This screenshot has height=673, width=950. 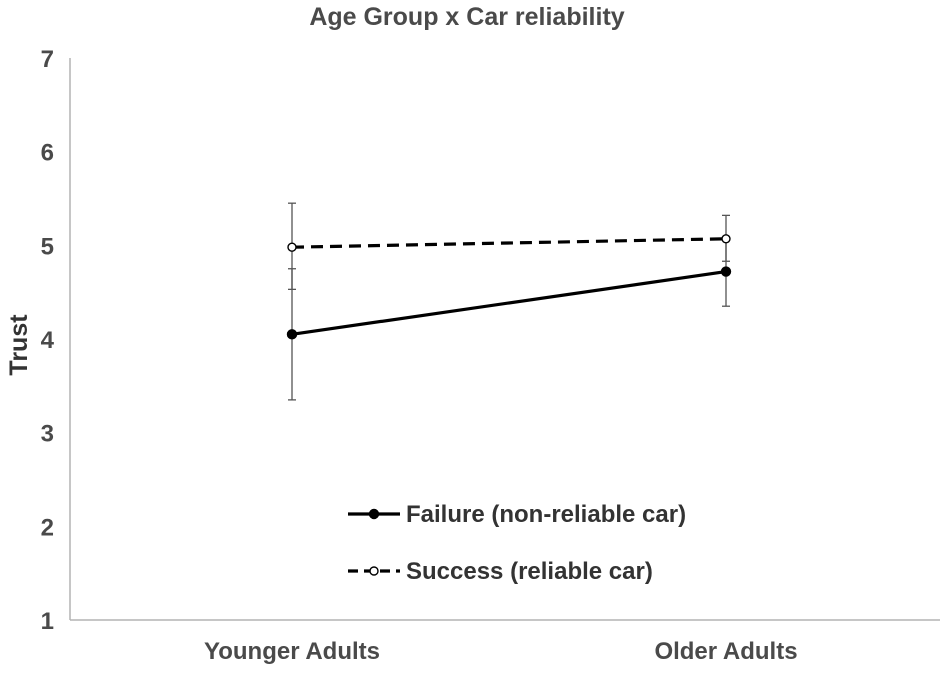 What do you see at coordinates (47, 621) in the screenshot?
I see `y-tick-label: 1` at bounding box center [47, 621].